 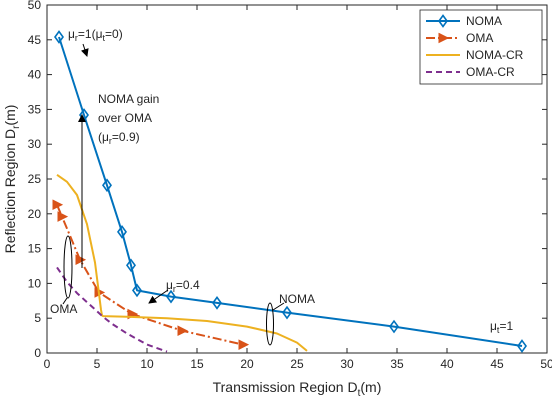 I want to click on annotation-gain-end: =0.9), so click(x=126, y=137).